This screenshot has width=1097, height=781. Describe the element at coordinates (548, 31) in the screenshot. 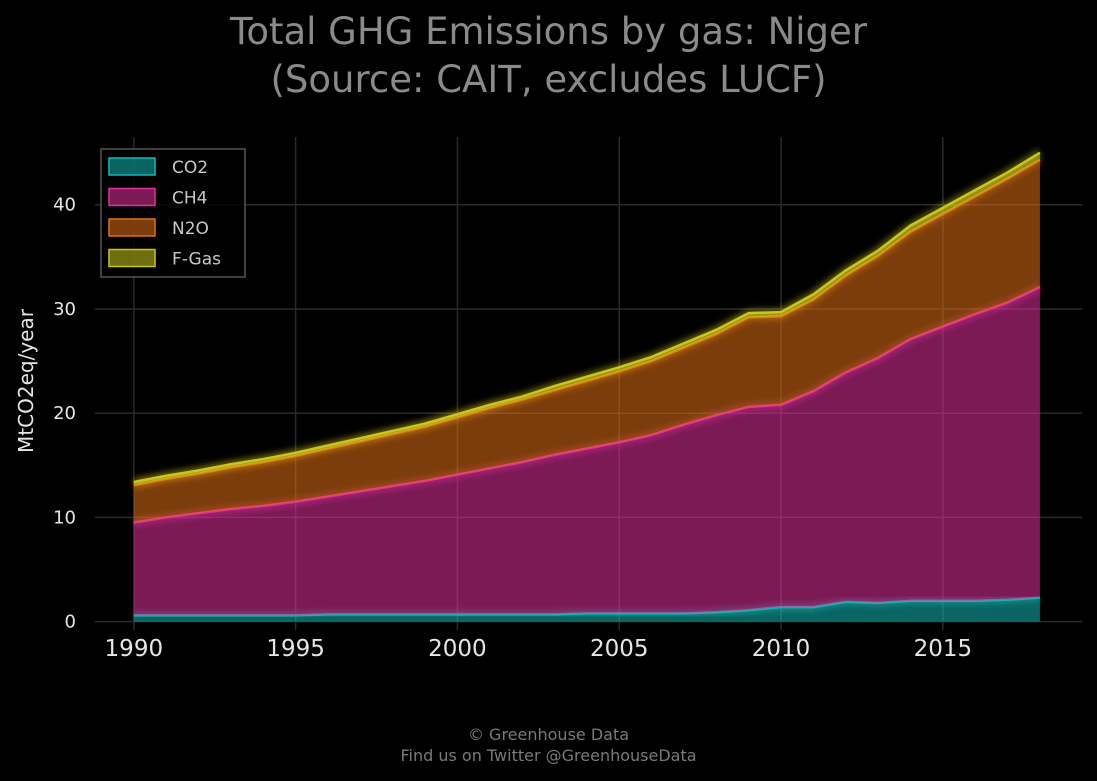

I see `chart-title-line-1: Total GHG Emissions by gas: Niger` at that location.